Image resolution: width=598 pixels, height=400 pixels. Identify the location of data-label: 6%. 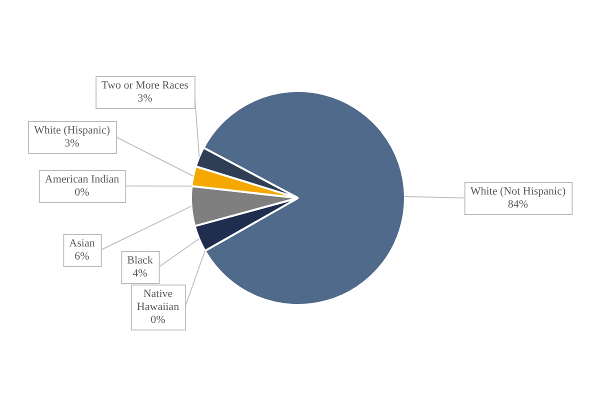
(82, 256).